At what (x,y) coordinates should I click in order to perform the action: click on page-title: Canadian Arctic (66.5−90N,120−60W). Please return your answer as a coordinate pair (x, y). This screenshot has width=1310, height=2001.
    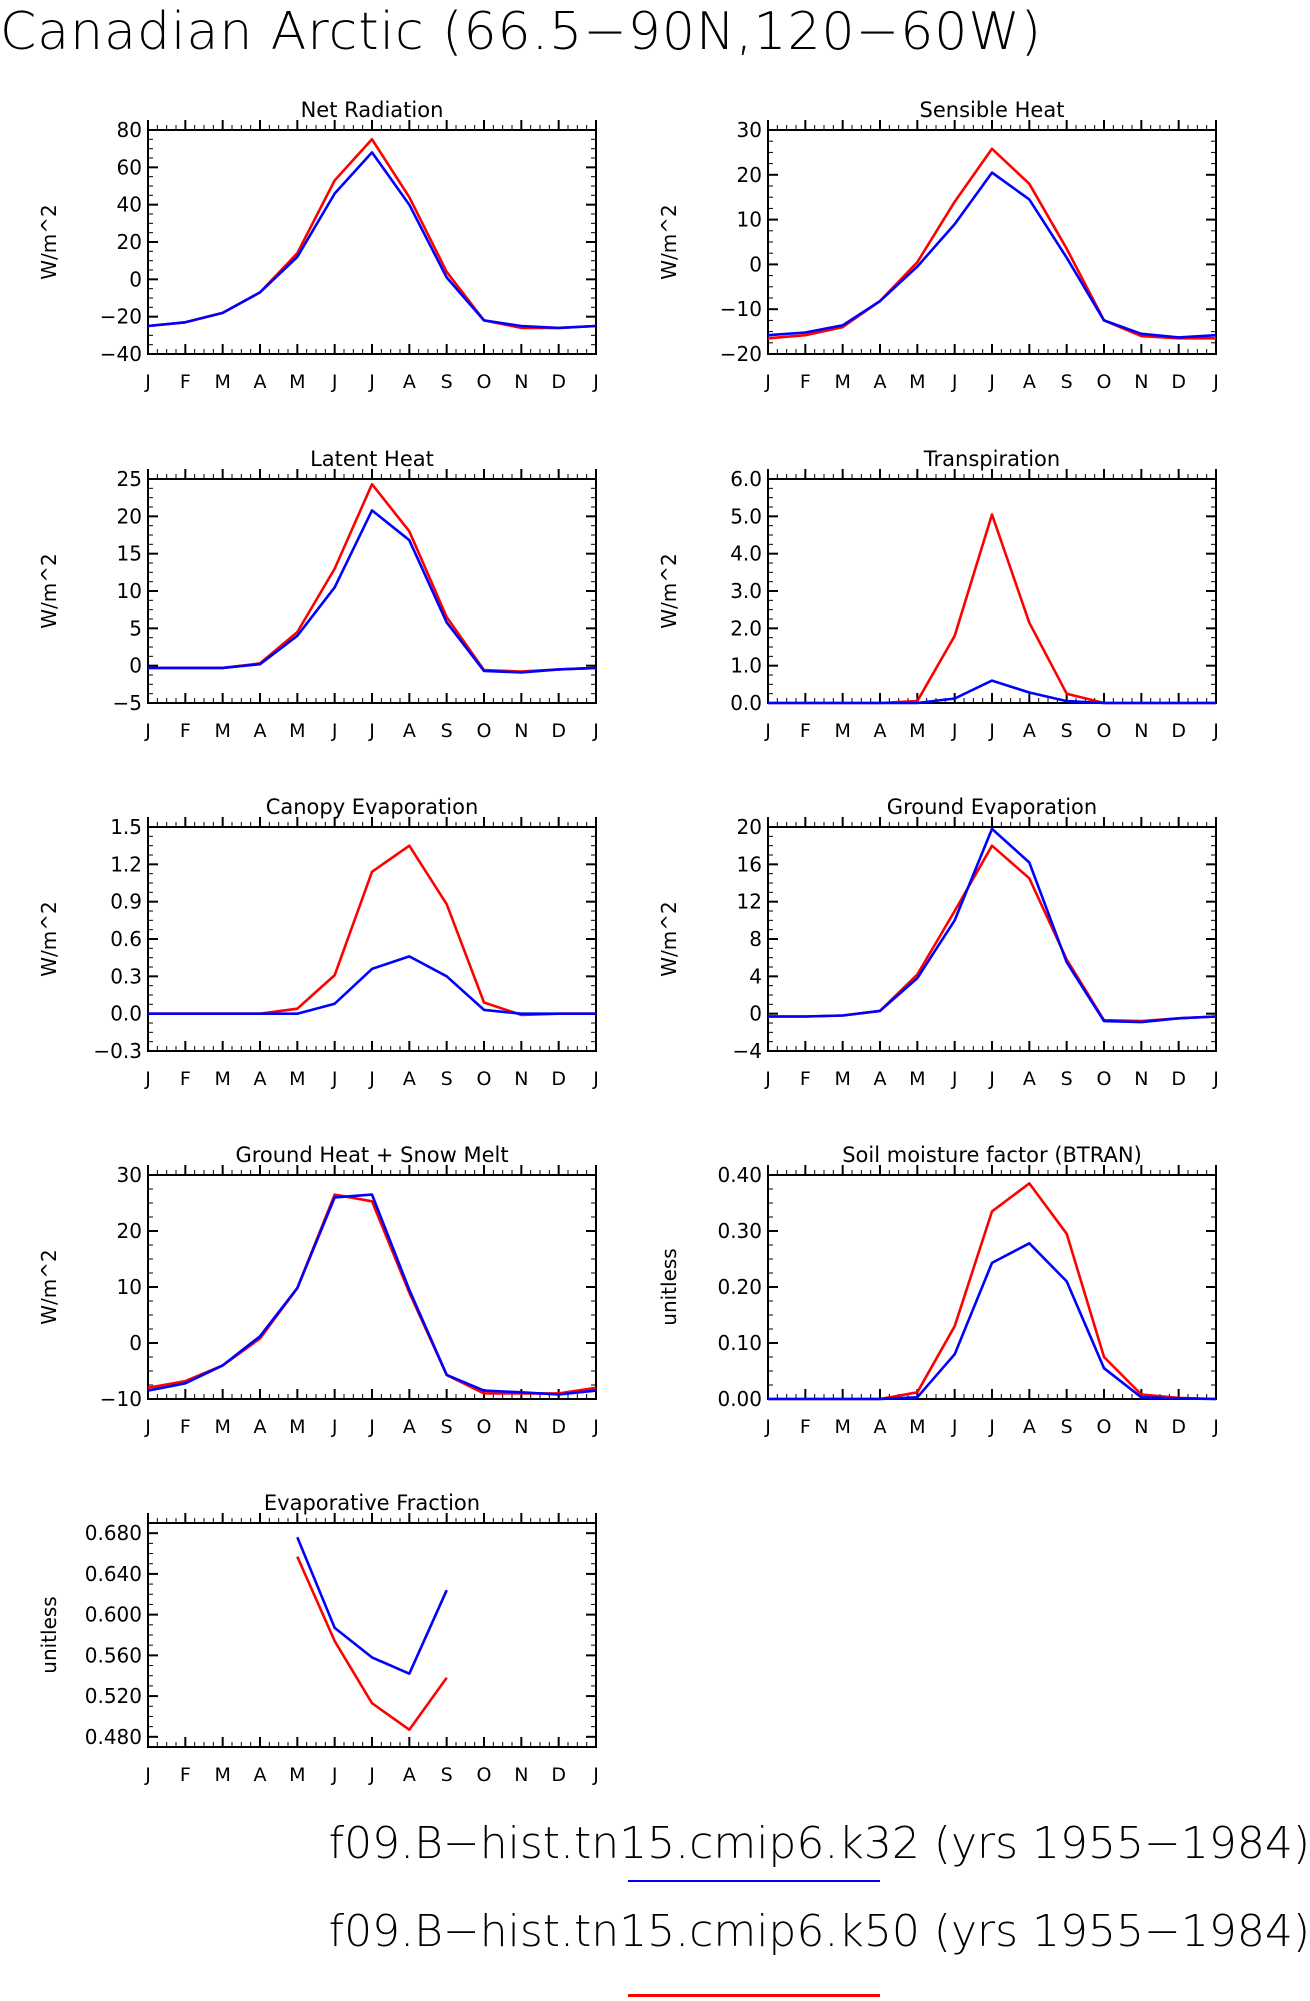
    Looking at the image, I should click on (521, 32).